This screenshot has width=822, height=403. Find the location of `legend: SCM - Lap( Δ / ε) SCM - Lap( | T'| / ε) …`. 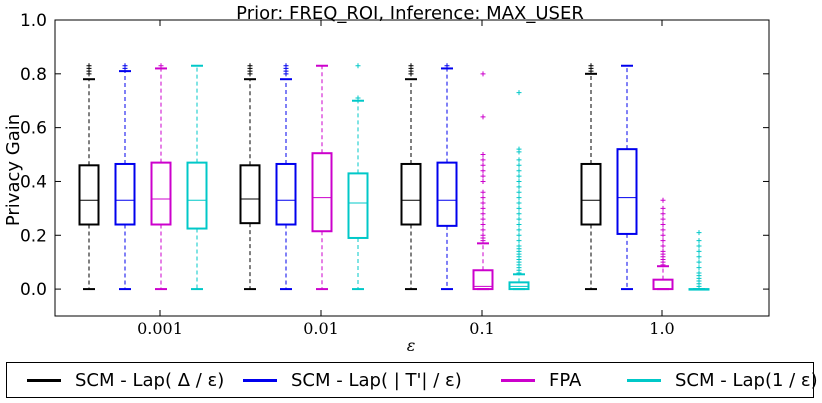

legend: SCM - Lap( Δ / ε) SCM - Lap( | T'| / ε) … is located at coordinates (412, 380).